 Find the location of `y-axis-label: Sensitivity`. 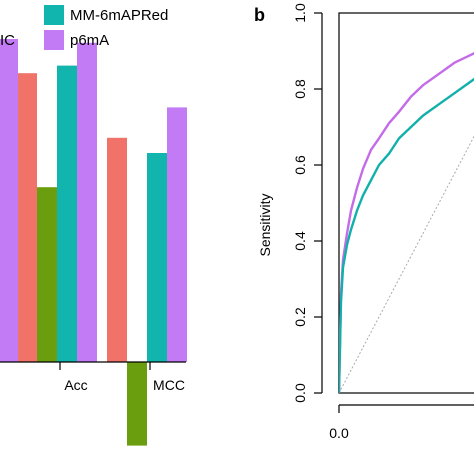

y-axis-label: Sensitivity is located at coordinates (265, 224).